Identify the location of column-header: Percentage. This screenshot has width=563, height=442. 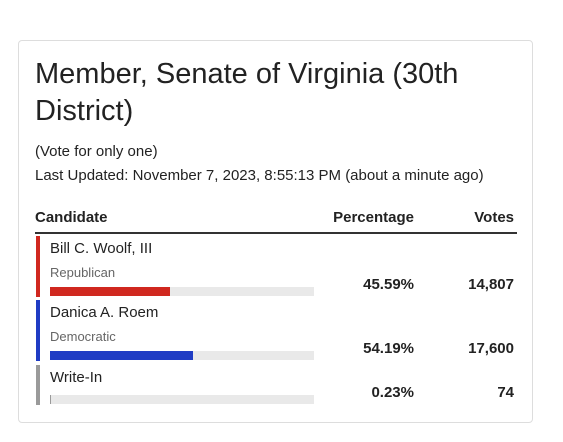
(373, 217).